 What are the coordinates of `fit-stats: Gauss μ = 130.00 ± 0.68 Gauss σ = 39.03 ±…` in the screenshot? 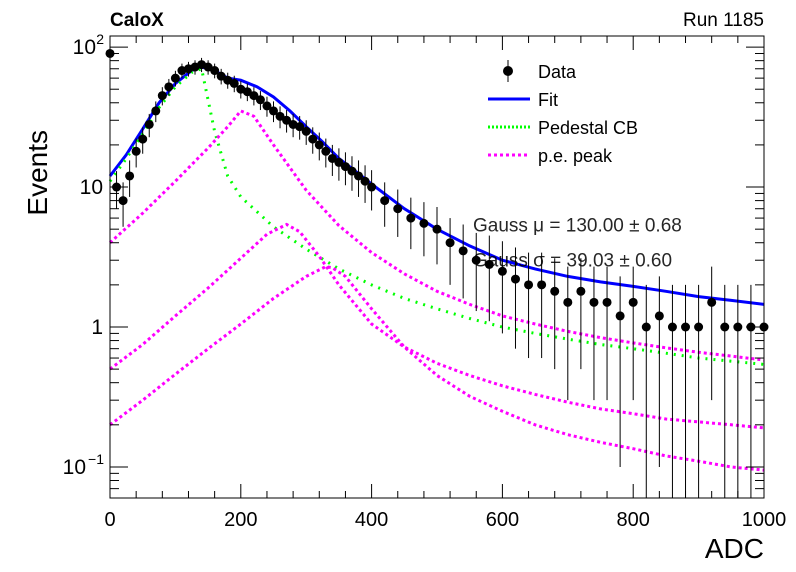 It's located at (577, 244).